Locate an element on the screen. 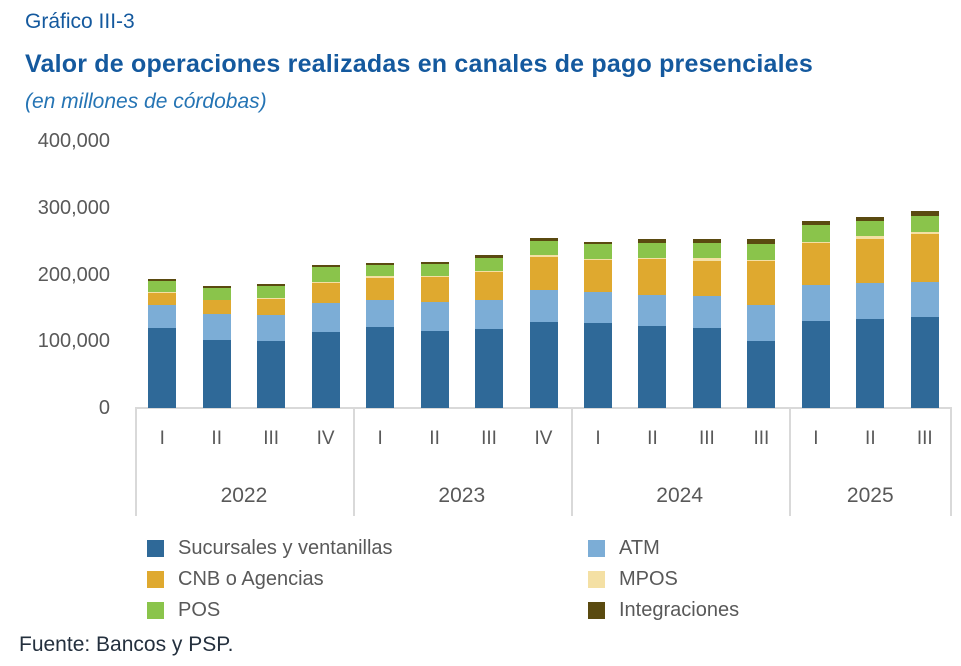 This screenshot has height=666, width=961. y-tick-label: 100,000 is located at coordinates (73, 341).